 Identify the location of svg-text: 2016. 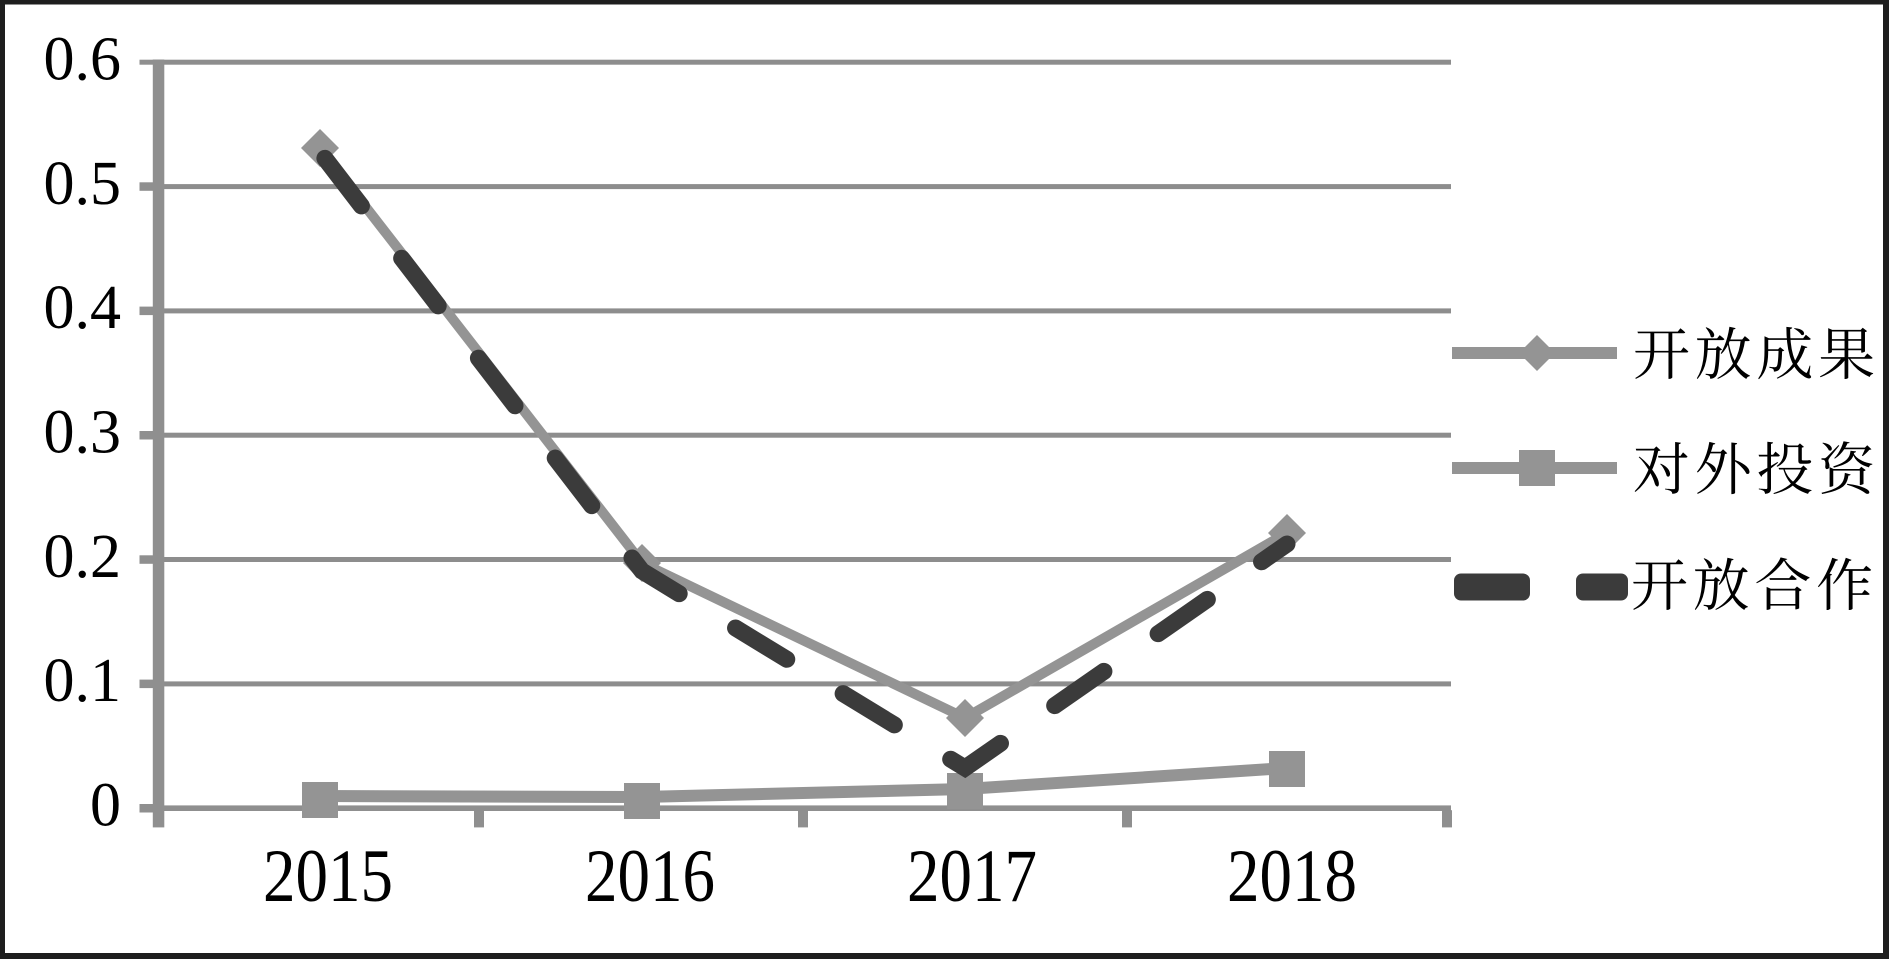
(650, 876).